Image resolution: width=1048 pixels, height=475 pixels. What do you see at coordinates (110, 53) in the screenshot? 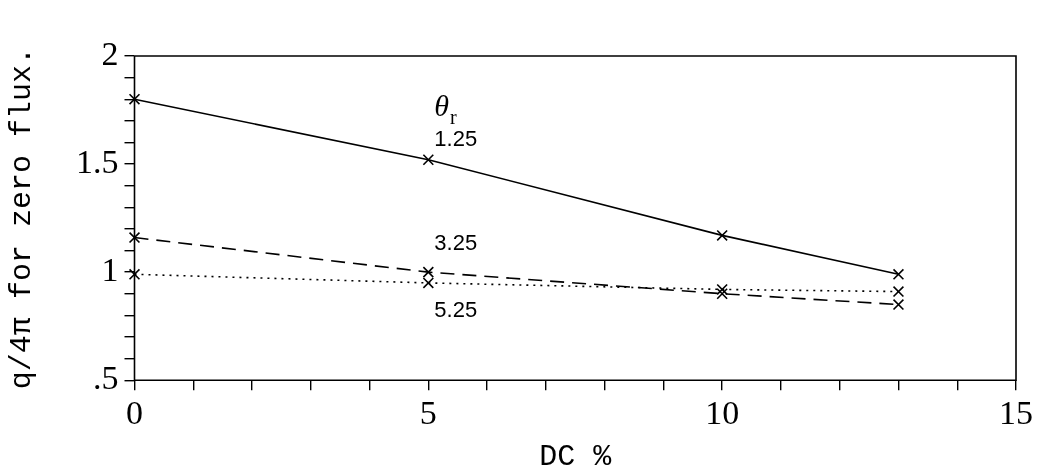
I see `y-tick-label: 2` at bounding box center [110, 53].